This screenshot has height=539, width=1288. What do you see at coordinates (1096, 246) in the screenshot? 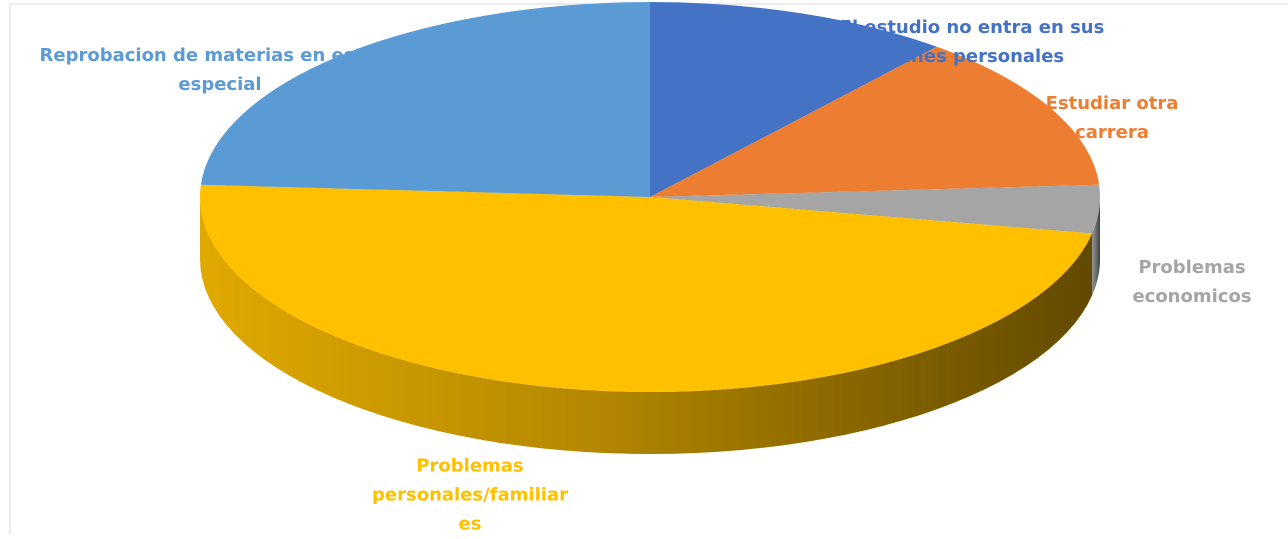
I see `slice-side-shade` at bounding box center [1096, 246].